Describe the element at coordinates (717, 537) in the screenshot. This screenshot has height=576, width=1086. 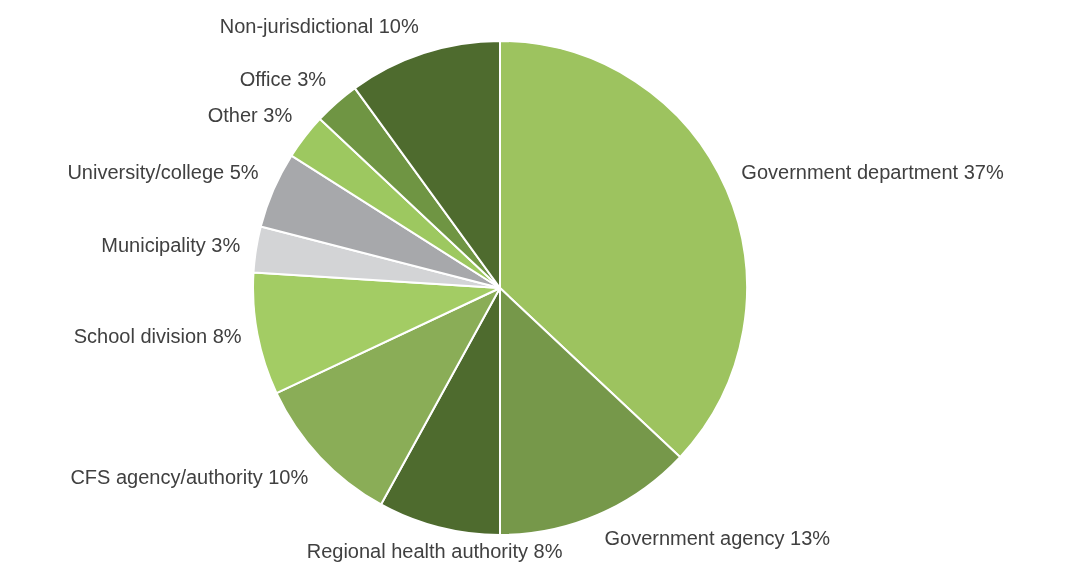
I see `slice-label: Government agency 13%` at that location.